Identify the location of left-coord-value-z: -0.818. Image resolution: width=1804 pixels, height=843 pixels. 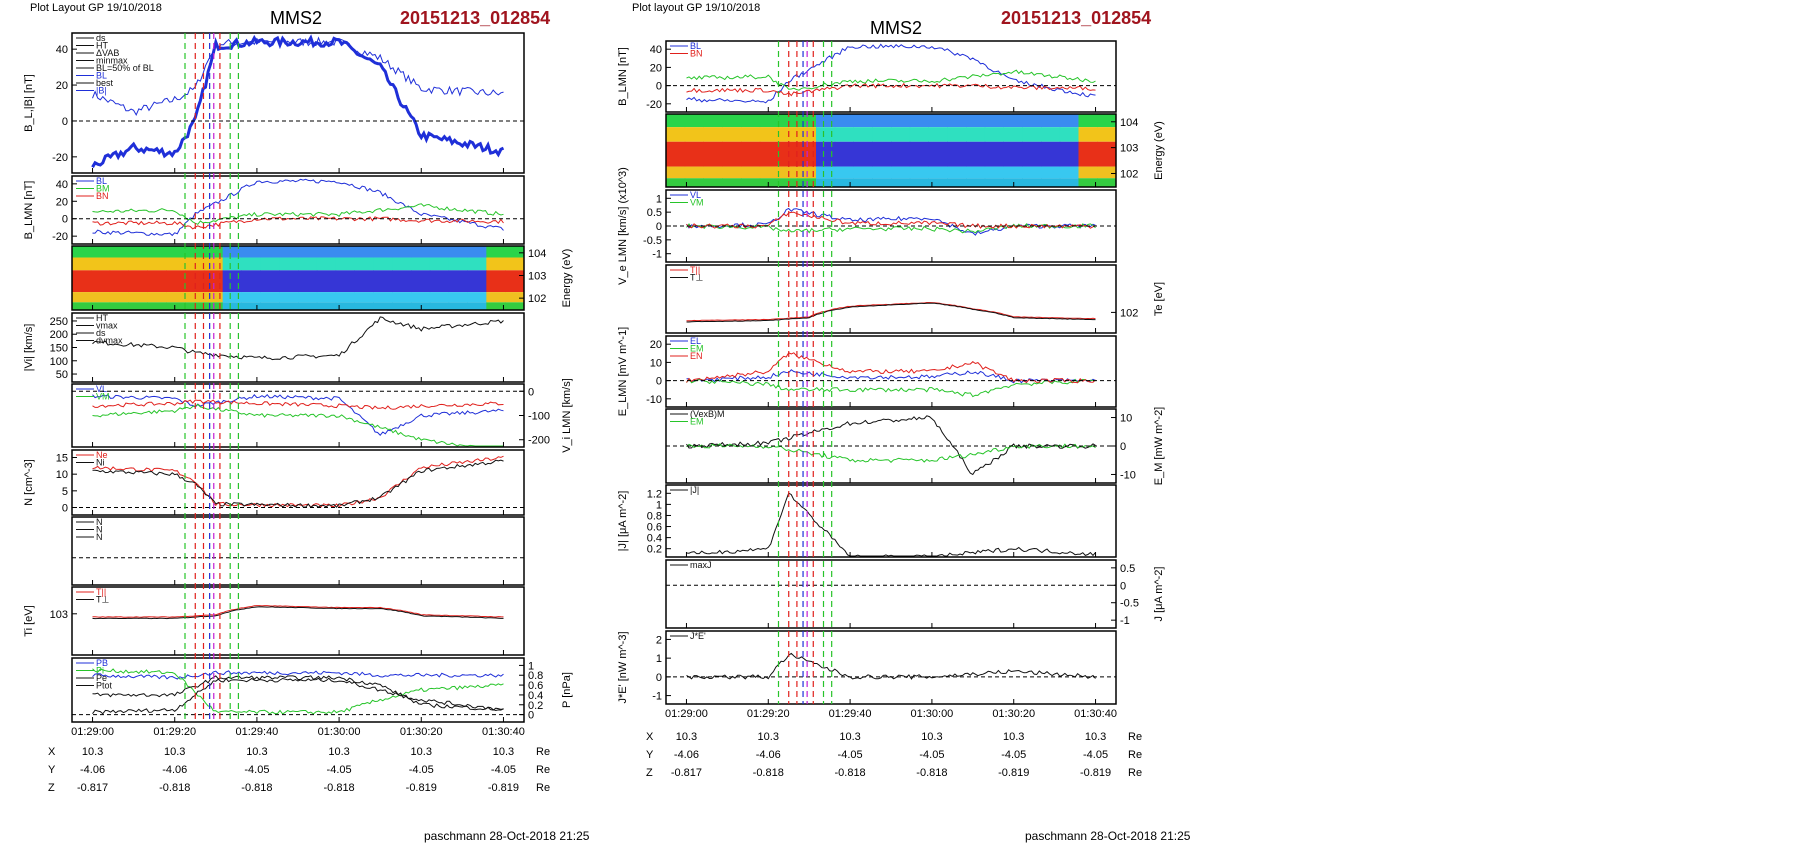
(338, 788).